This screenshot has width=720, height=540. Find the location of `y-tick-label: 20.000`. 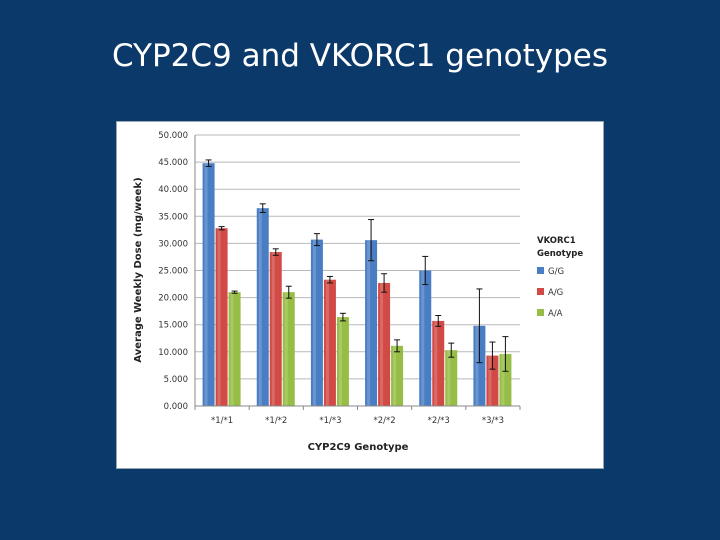

y-tick-label: 20.000 is located at coordinates (173, 299).